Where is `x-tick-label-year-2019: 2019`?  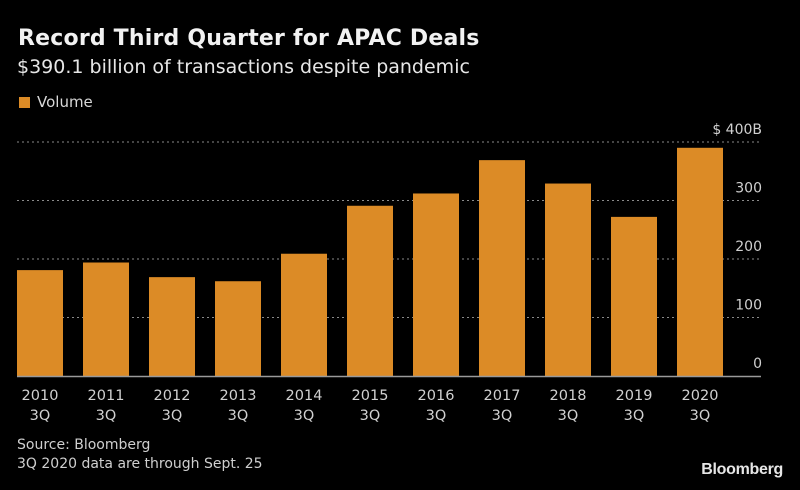
x-tick-label-year-2019: 2019 is located at coordinates (634, 396).